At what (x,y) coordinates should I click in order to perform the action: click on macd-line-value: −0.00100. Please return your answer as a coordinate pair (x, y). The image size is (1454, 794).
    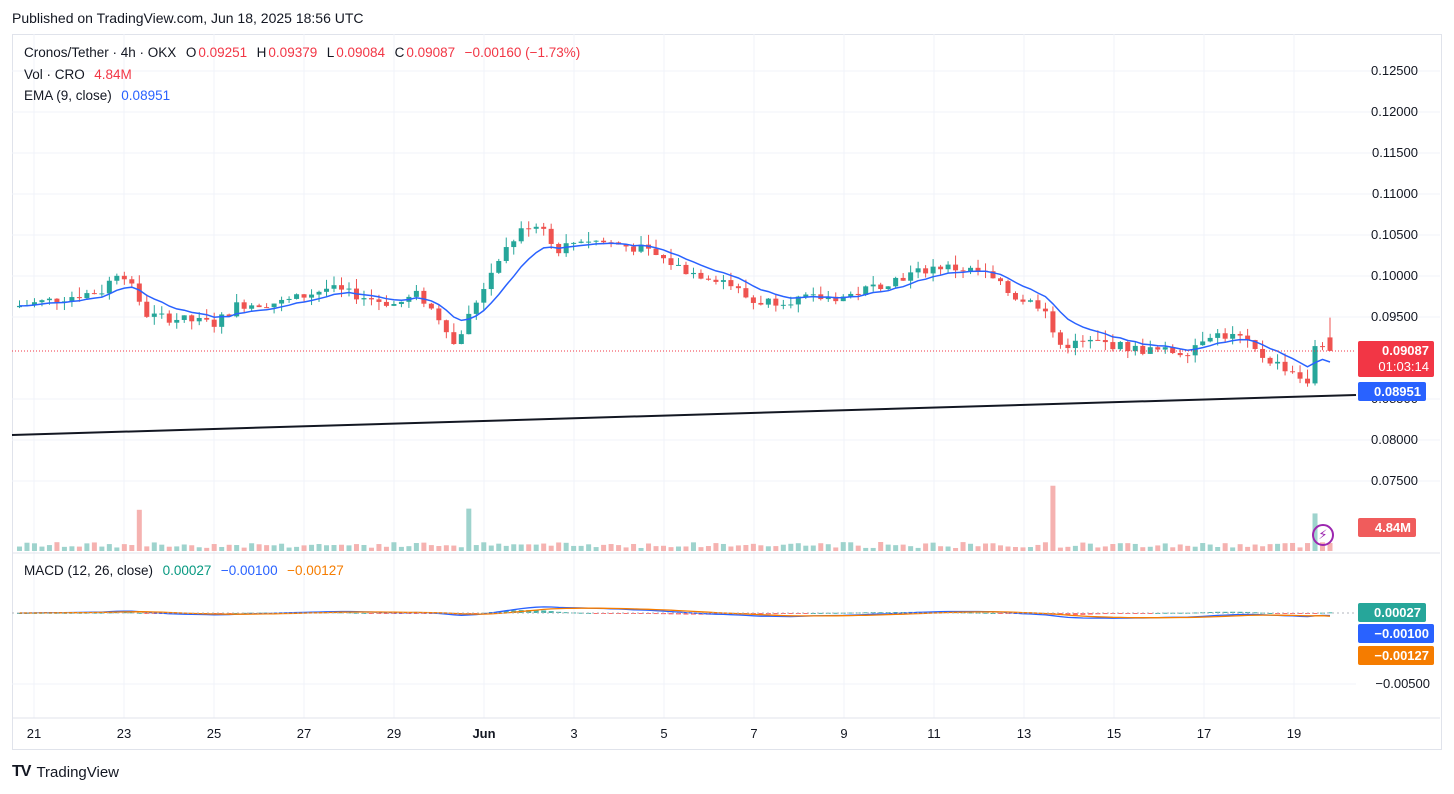
    Looking at the image, I should click on (249, 570).